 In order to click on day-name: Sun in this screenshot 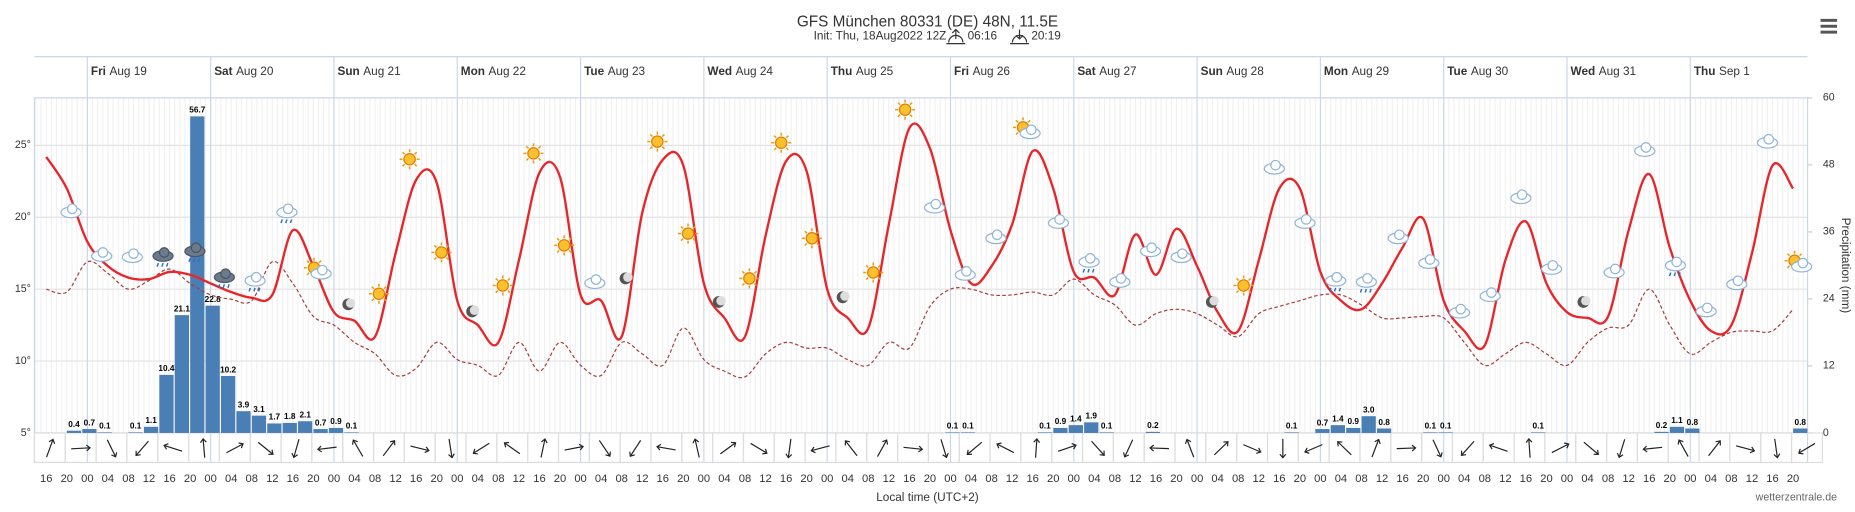, I will do `click(1212, 71)`.